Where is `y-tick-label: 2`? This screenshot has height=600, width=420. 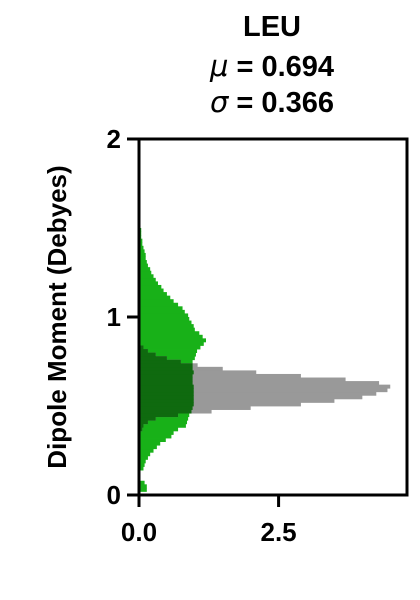 y-tick-label: 2 is located at coordinates (114, 139).